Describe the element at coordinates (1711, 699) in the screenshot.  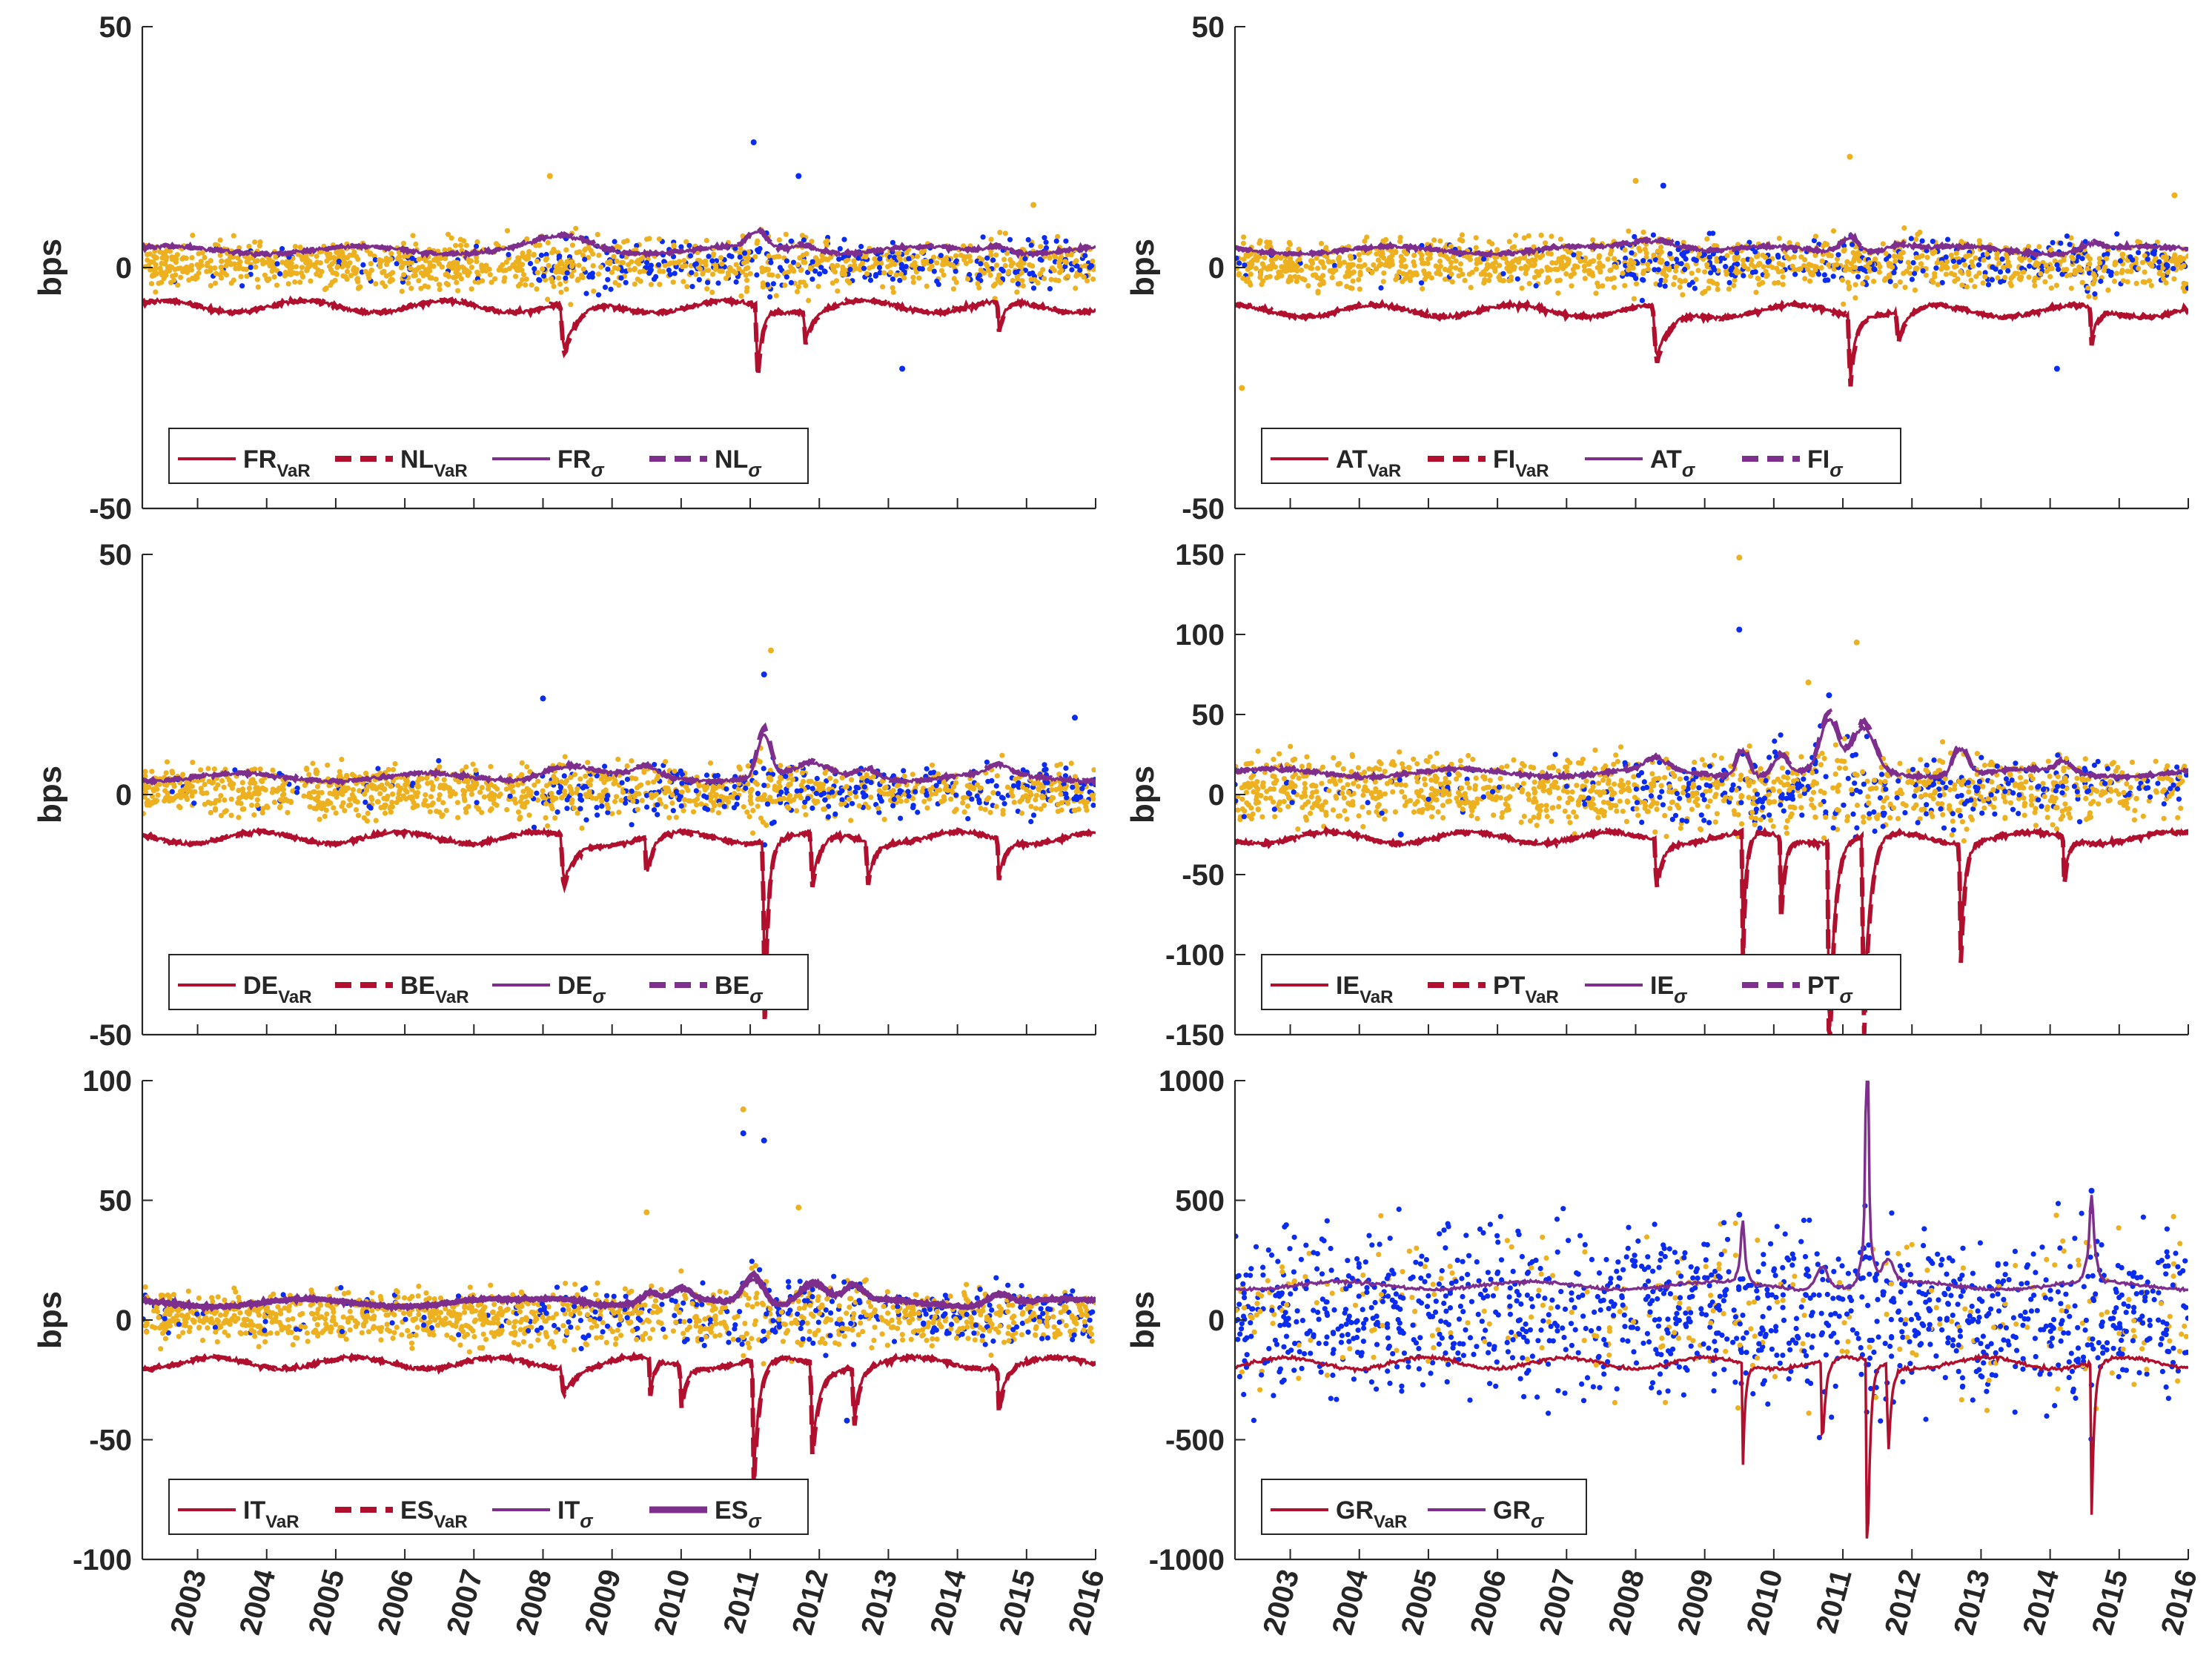
I see `scatter-points` at that location.